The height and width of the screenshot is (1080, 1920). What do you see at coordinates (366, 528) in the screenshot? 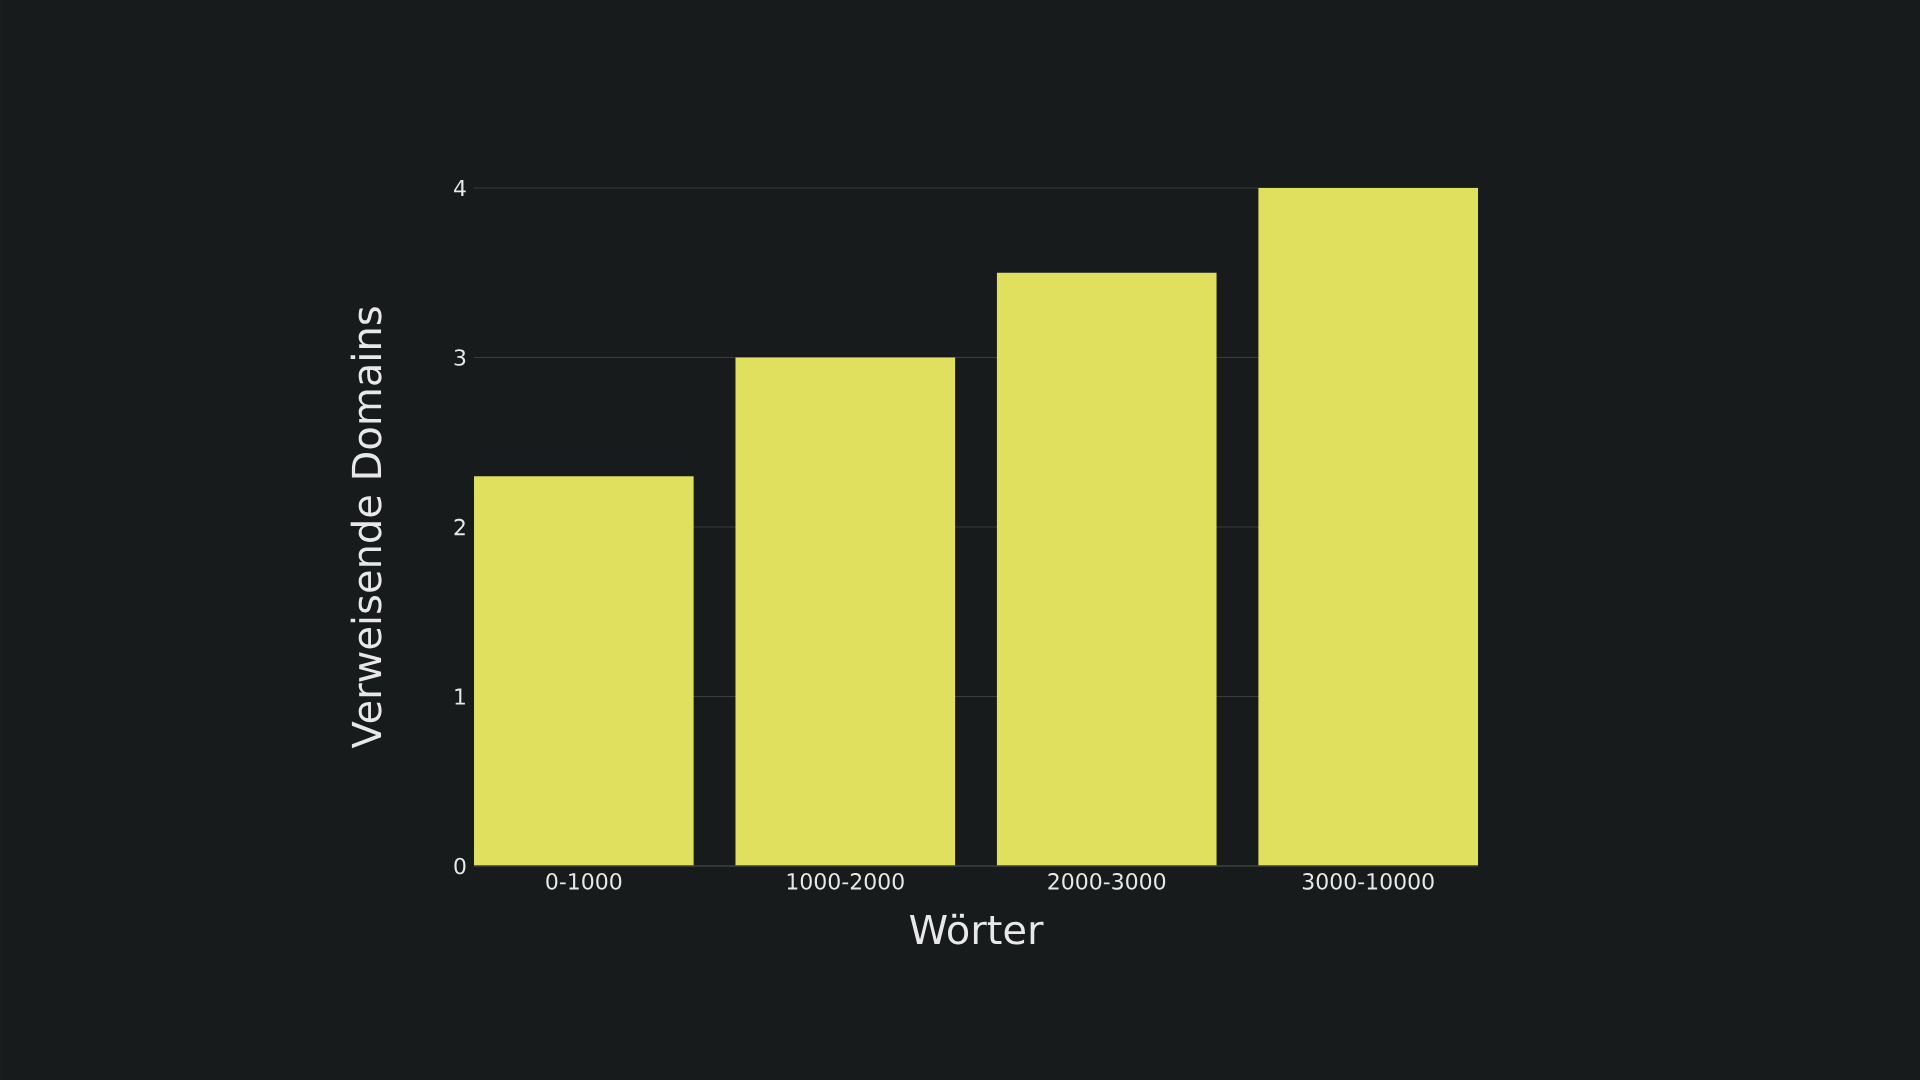
I see `y-axis-title: Verweisende Domains` at bounding box center [366, 528].